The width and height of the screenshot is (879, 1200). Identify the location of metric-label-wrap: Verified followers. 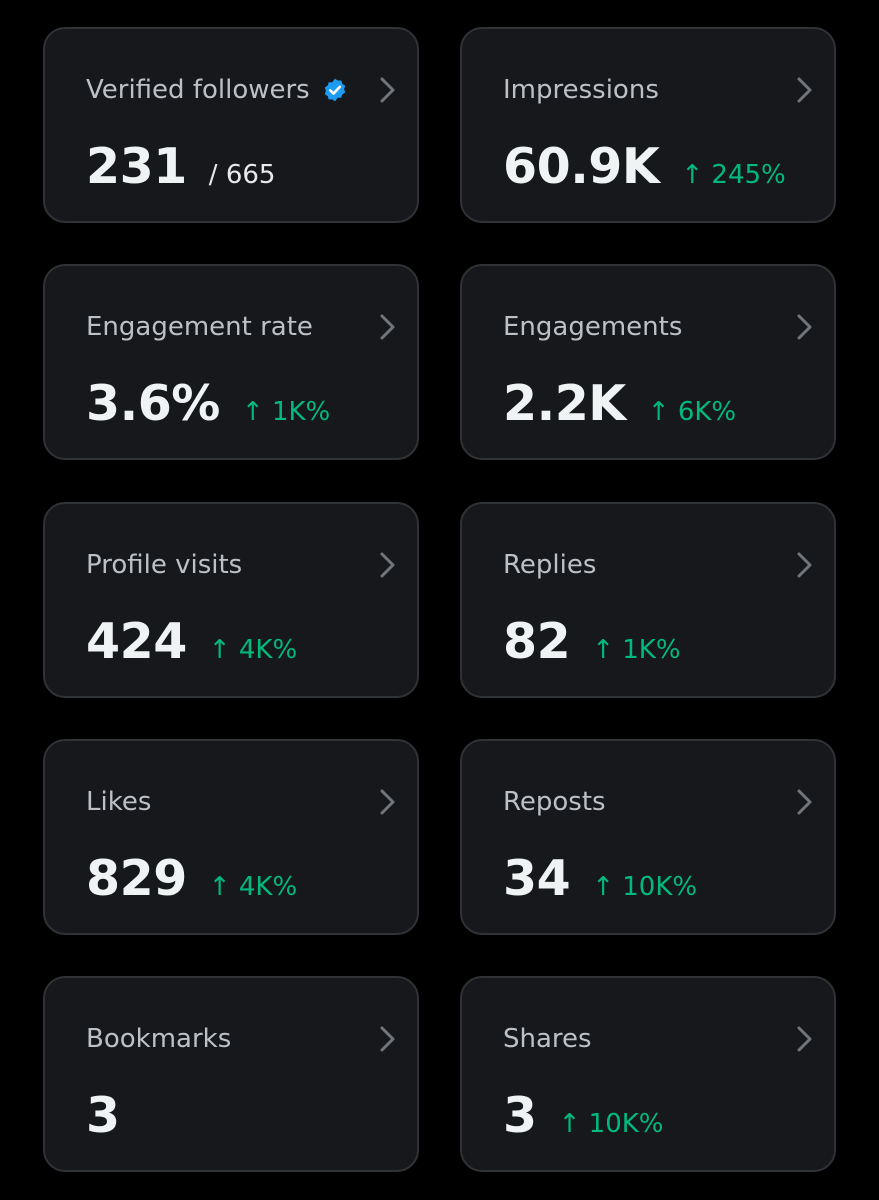
(217, 90).